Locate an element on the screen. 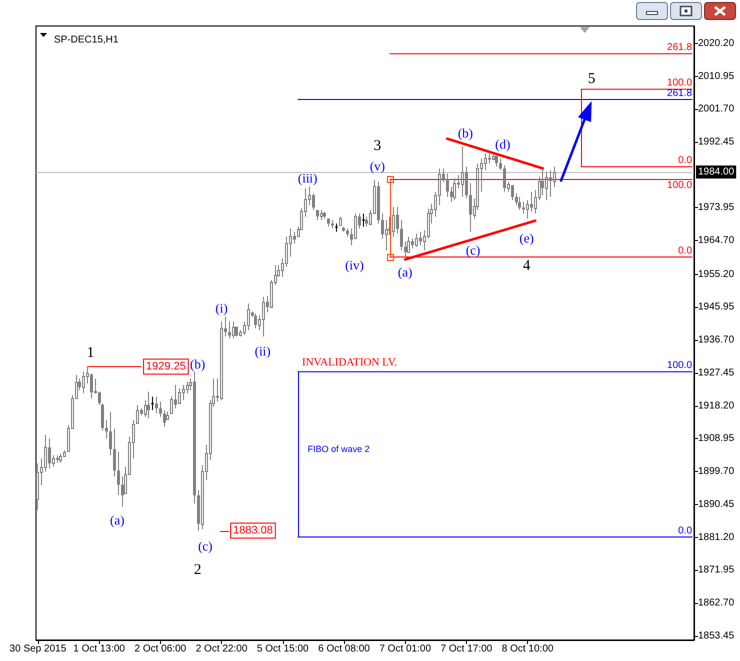 This screenshot has width=740, height=661. y-tick-label: 2020.20 is located at coordinates (716, 43).